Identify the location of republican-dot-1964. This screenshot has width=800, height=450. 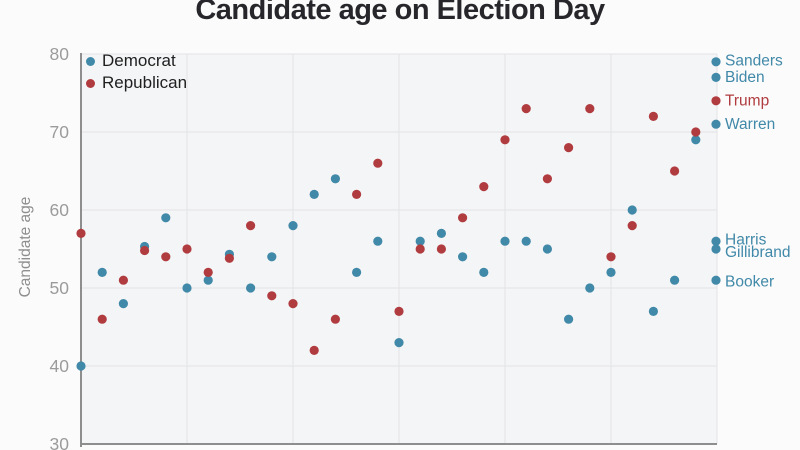
(420, 249).